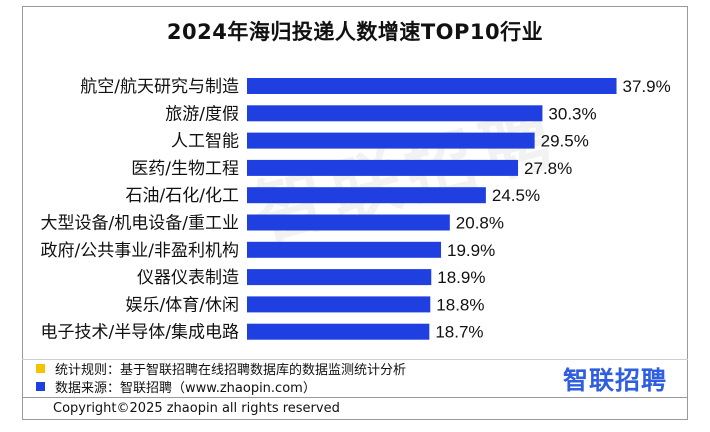 This screenshot has width=710, height=432. What do you see at coordinates (205, 142) in the screenshot?
I see `category-label: 人工智能` at bounding box center [205, 142].